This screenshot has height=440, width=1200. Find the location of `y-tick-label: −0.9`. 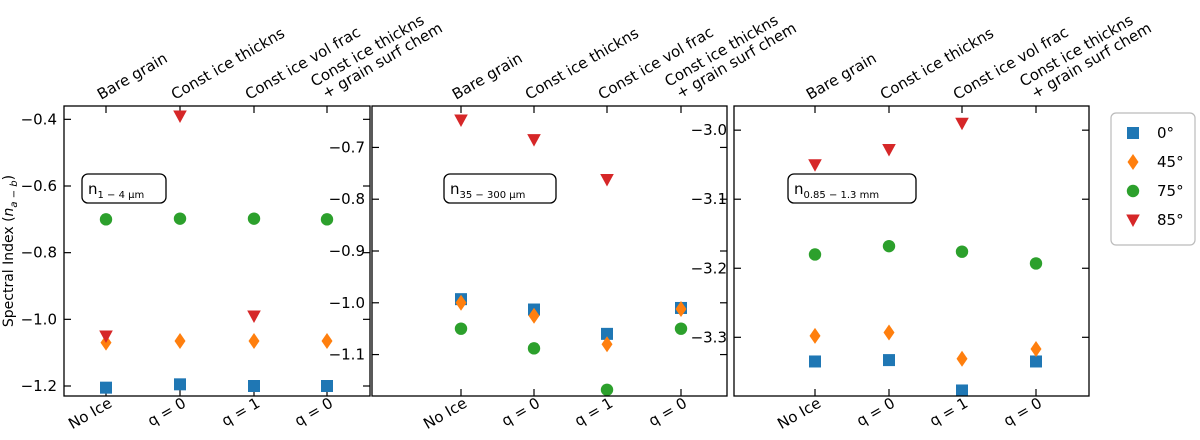

y-tick-label: −0.9 is located at coordinates (347, 251).